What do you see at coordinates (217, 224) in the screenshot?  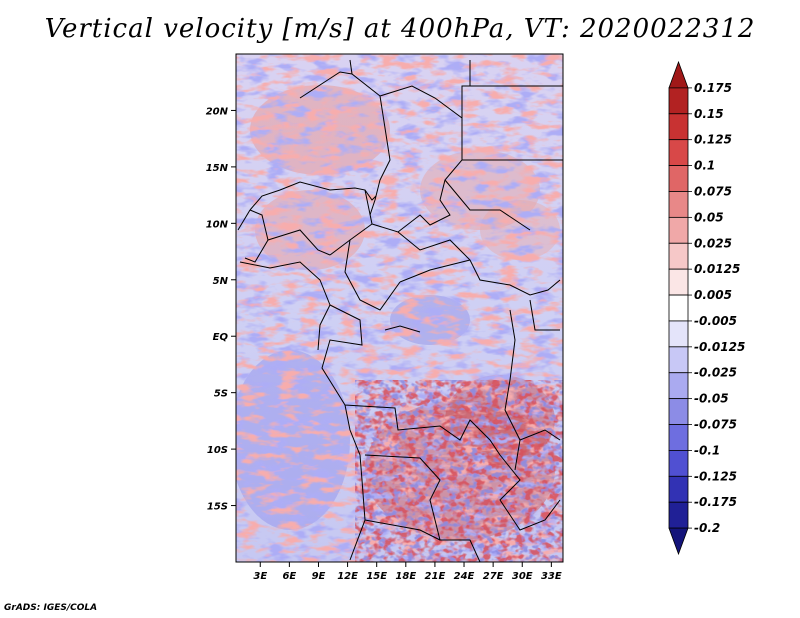 I see `y-tick-label: 10N` at bounding box center [217, 224].